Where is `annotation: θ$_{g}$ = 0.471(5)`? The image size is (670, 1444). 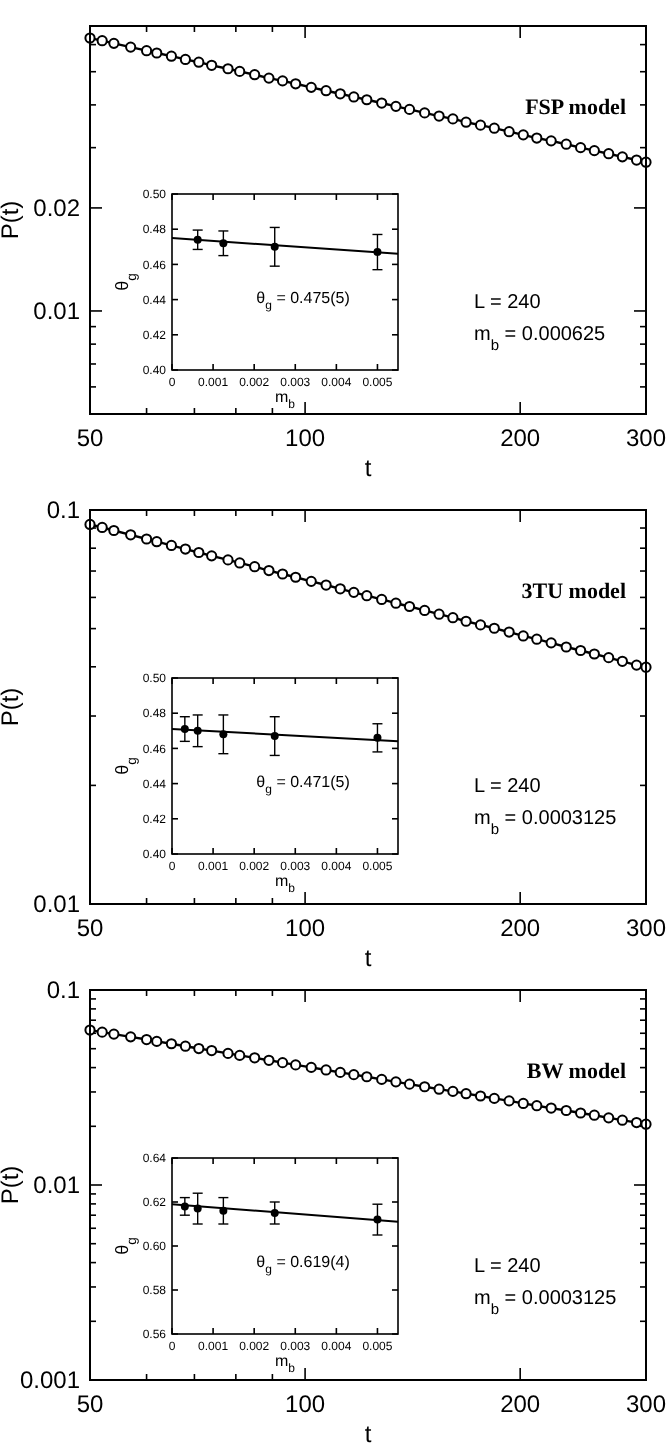
annotation: θ$_{g}$ = 0.471(5) is located at coordinates (303, 785).